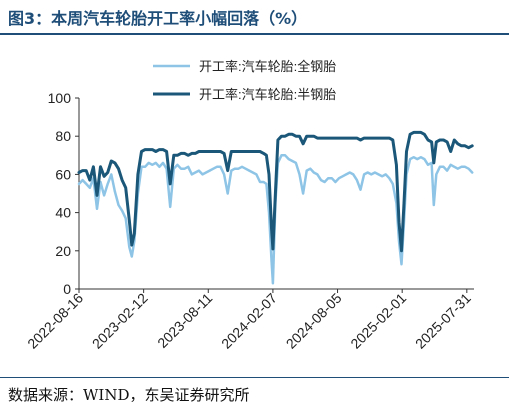 The height and width of the screenshot is (413, 509). Describe the element at coordinates (63, 213) in the screenshot. I see `y-tick-label-2: 40` at that location.